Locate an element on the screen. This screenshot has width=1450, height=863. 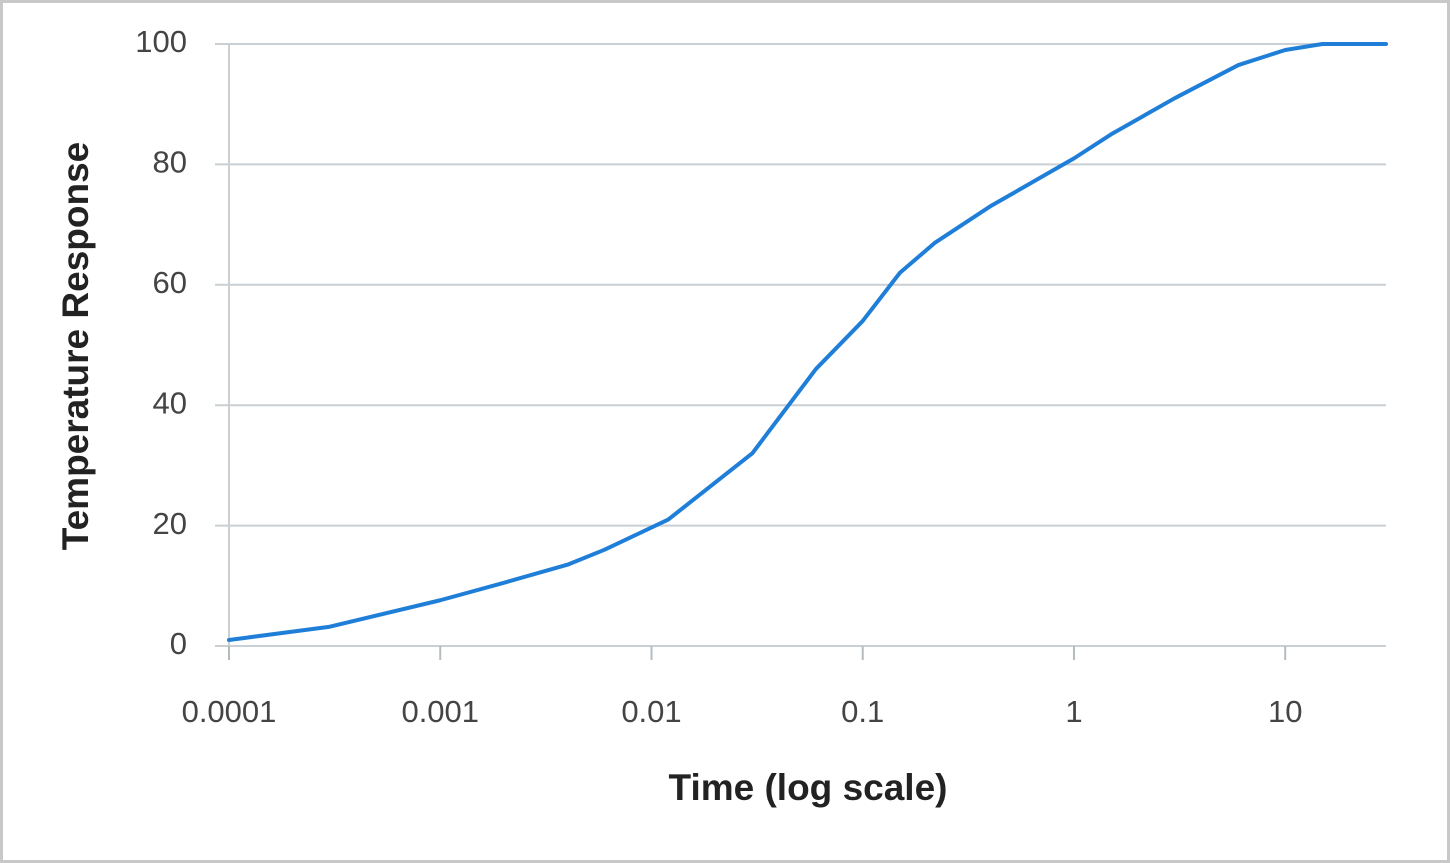
y-axis-title: Temperature Response is located at coordinates (75, 346).